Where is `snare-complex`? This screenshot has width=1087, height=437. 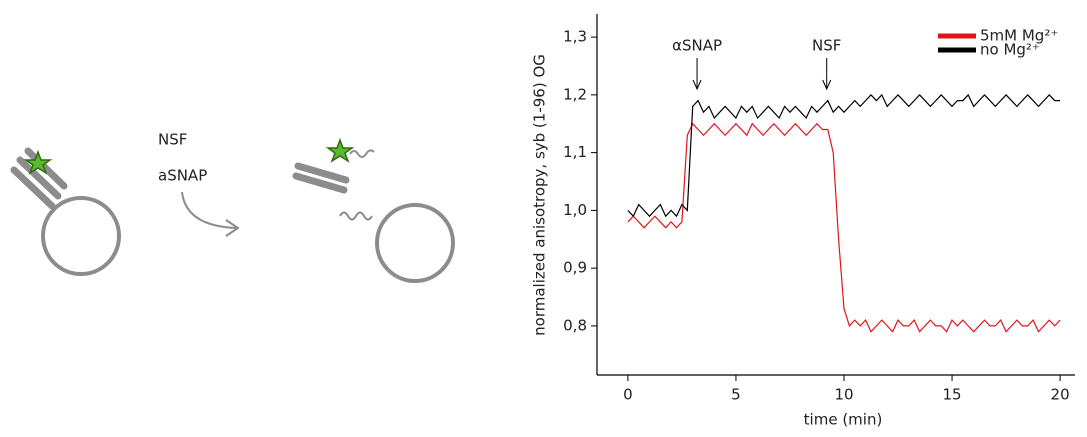
snare-complex is located at coordinates (39, 178).